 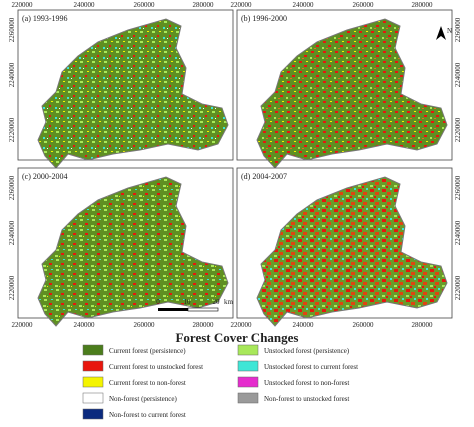 I want to click on legend-label: Current forest (persistence), so click(x=147, y=351).